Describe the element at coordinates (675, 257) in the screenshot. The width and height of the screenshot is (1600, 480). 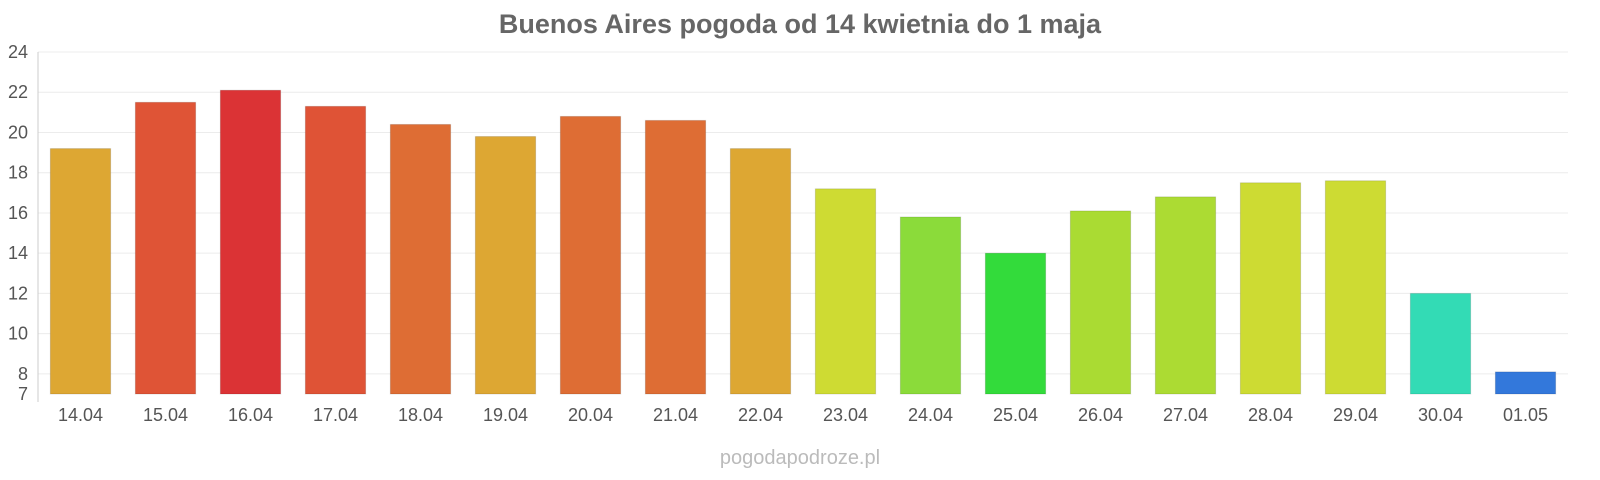
I see `bar-21.04` at that location.